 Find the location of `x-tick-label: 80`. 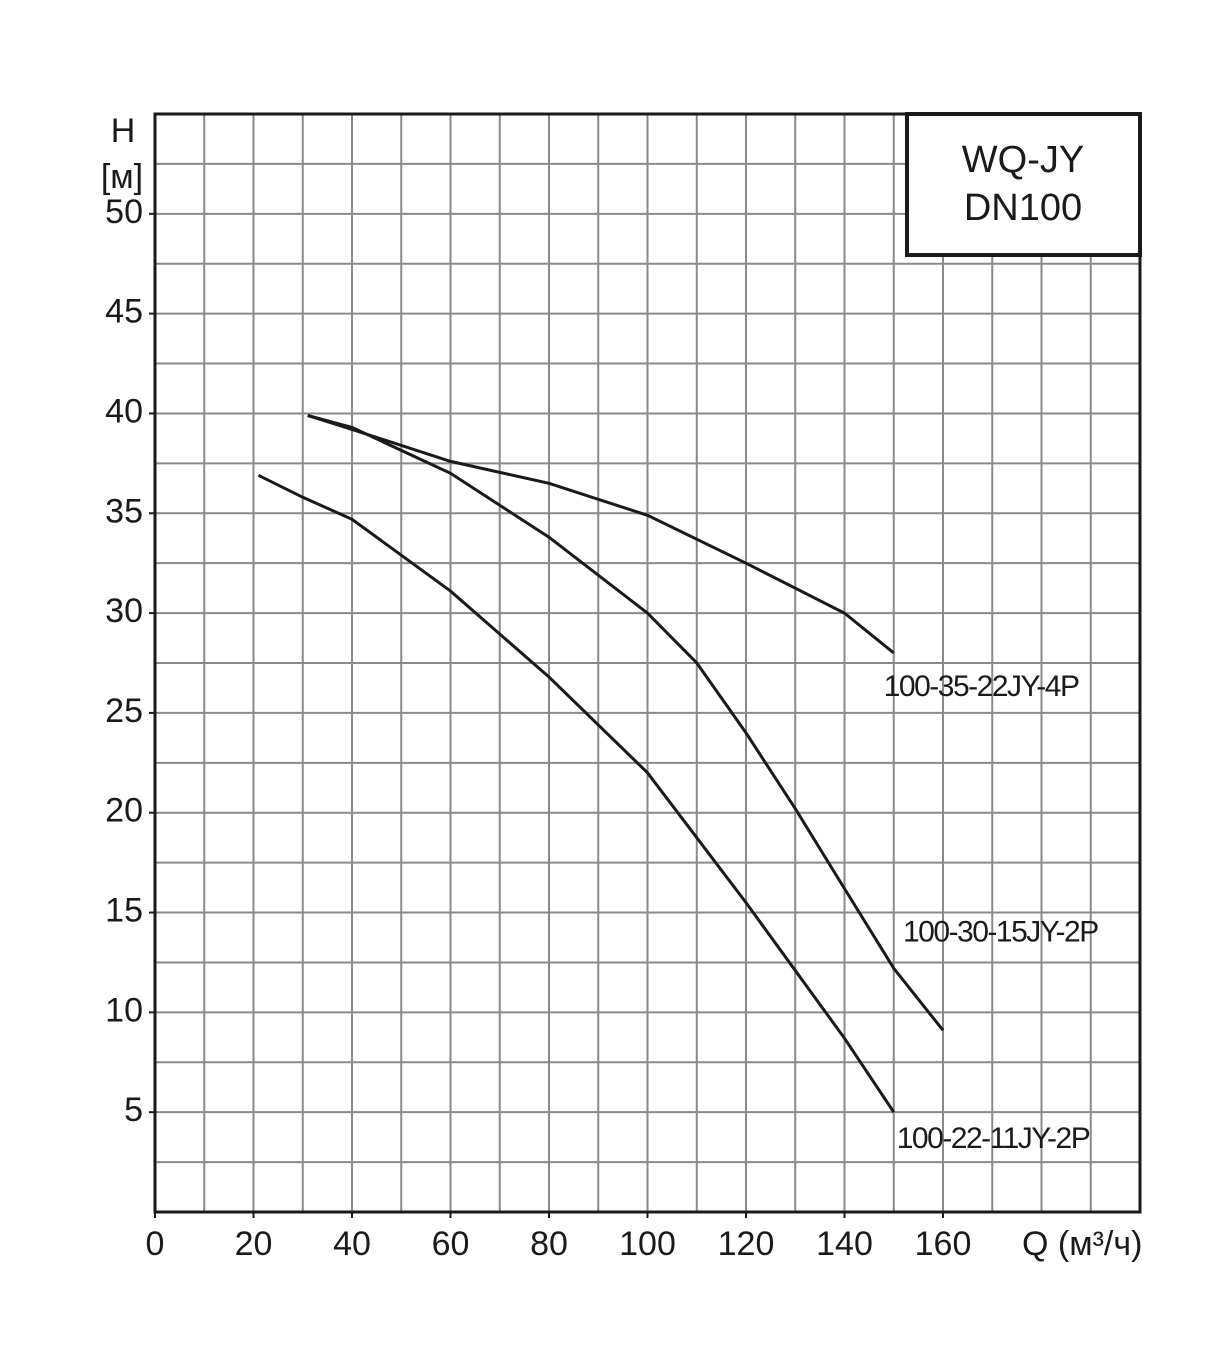

x-tick-label: 80 is located at coordinates (549, 1244).